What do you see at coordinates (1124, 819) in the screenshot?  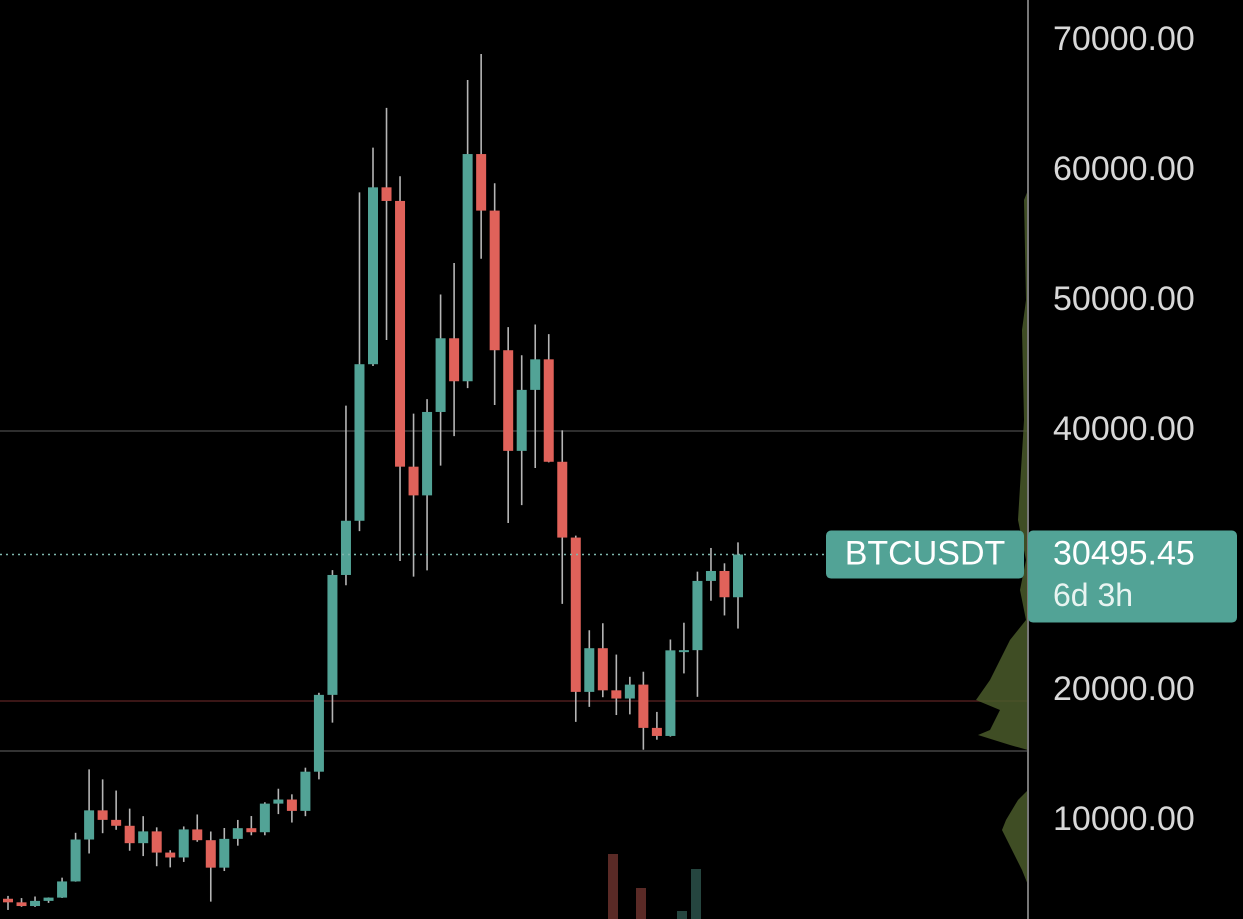 I see `y-tick-label: 10000.00` at bounding box center [1124, 819].